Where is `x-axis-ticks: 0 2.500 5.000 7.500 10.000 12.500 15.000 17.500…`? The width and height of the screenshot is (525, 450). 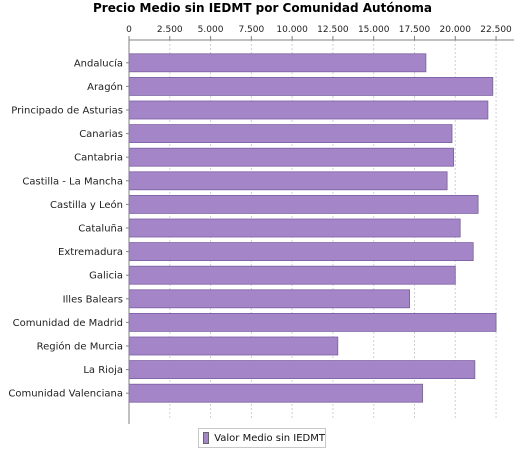
x-axis-ticks: 0 2.500 5.000 7.500 10.000 12.500 15.000 17.500… is located at coordinates (319, 32).